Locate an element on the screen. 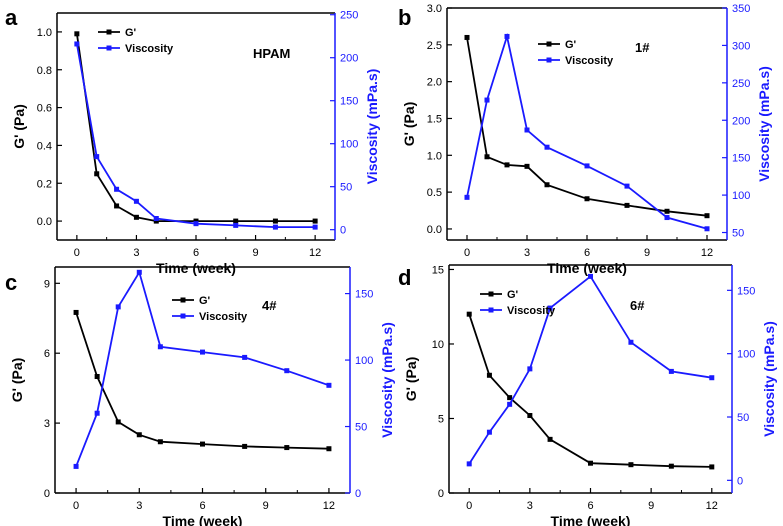 The height and width of the screenshot is (526, 783). y-left-tick-label: 1.5 is located at coordinates (434, 119).